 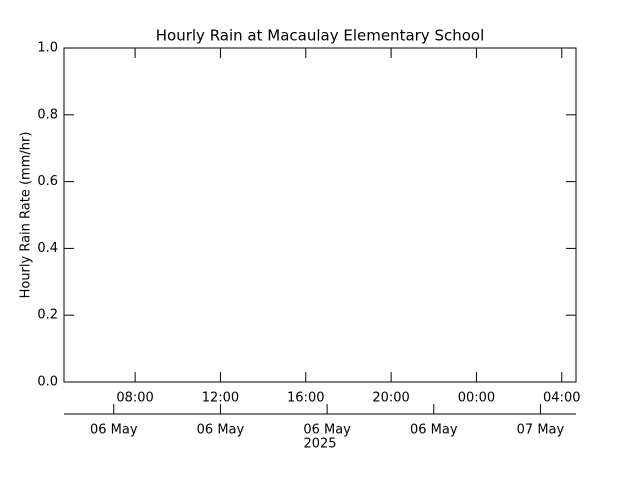 I want to click on x-tick-label: 08:00, so click(x=134, y=398).